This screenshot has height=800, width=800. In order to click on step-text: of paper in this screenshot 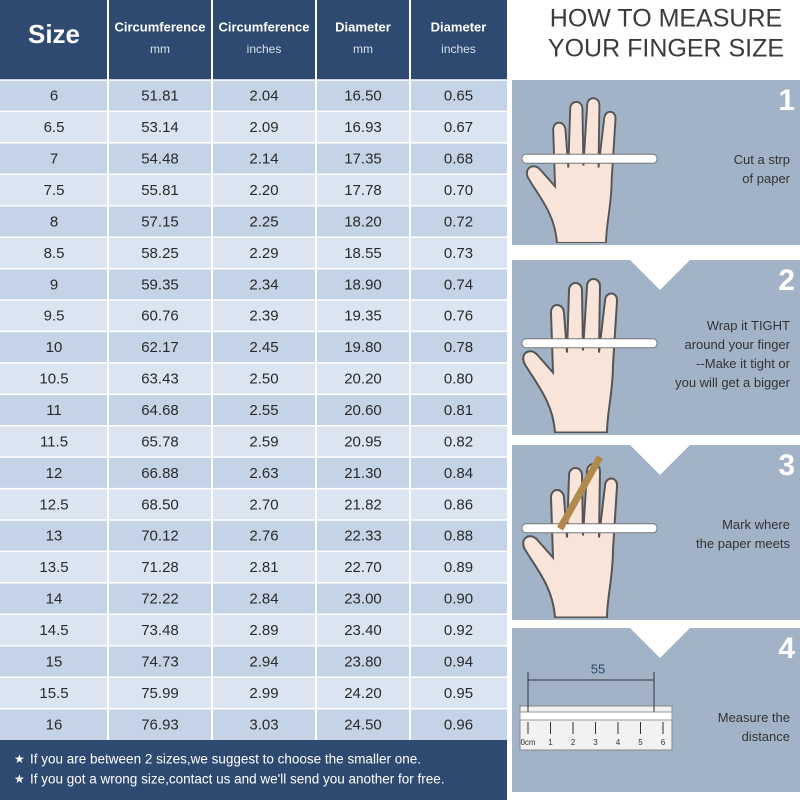, I will do `click(766, 178)`.